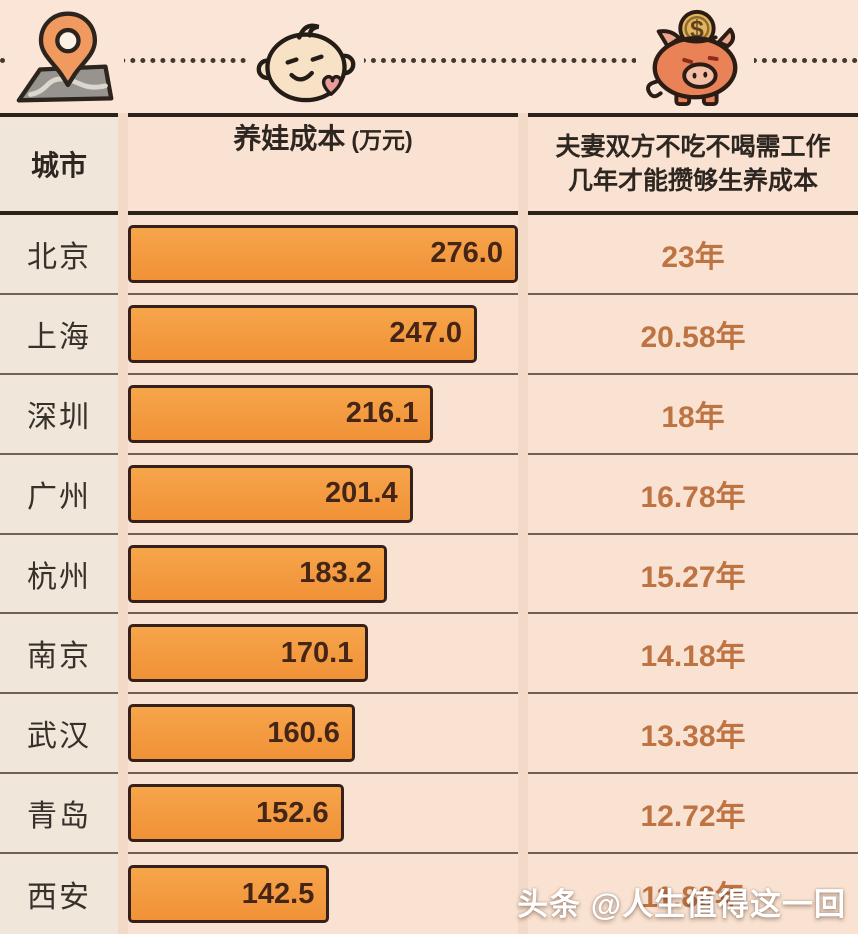  I want to click on cost-value: 160.6, so click(303, 732).